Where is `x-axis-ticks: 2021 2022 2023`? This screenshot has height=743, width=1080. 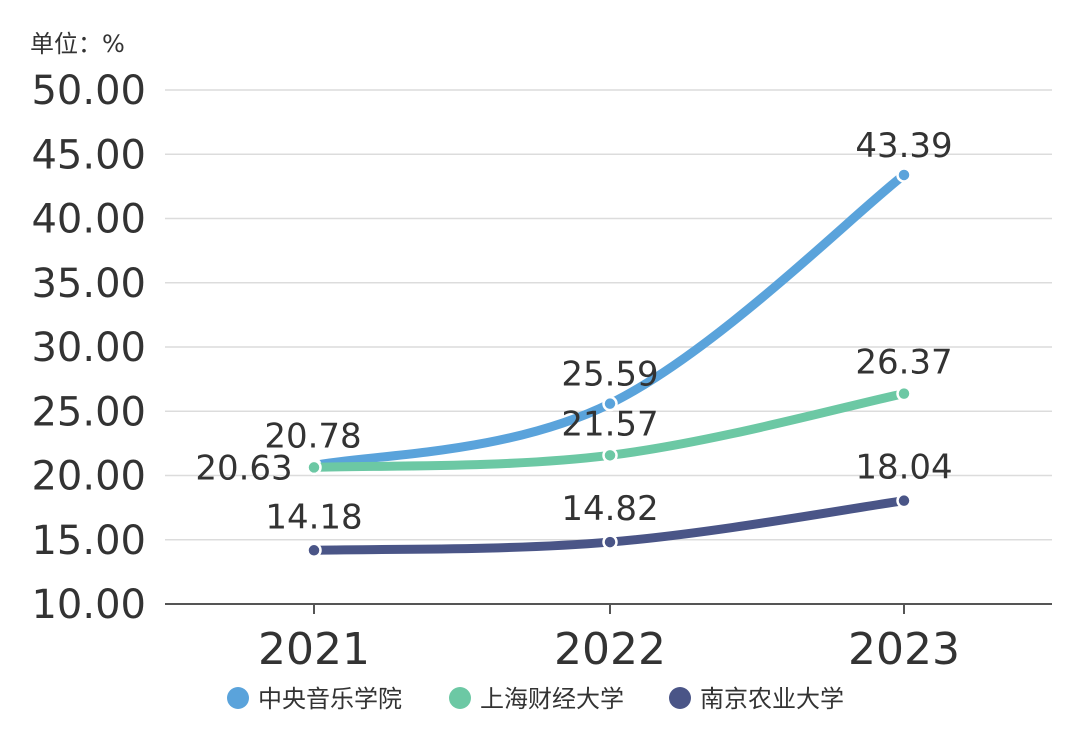 x-axis-ticks: 2021 2022 2023 is located at coordinates (609, 639).